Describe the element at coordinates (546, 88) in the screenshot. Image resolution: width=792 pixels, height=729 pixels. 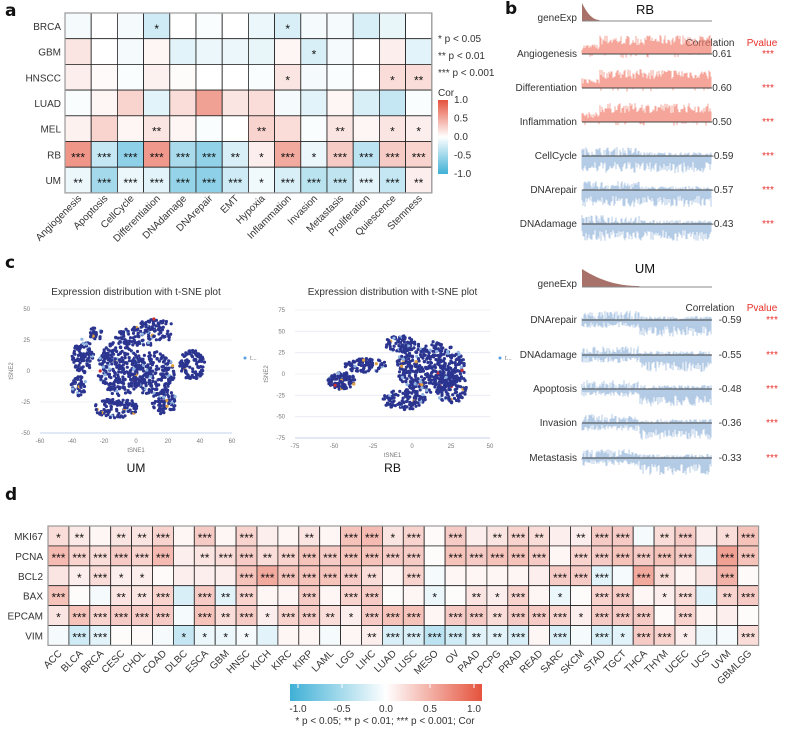
I see `track-label: Differentiation` at that location.